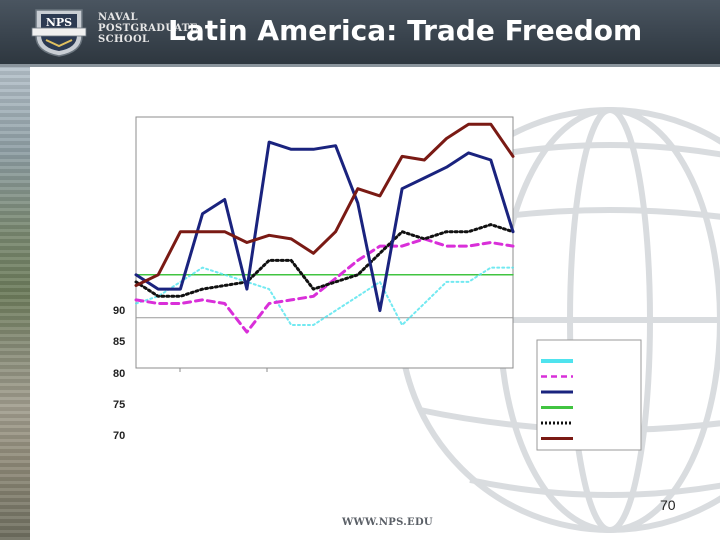 The width and height of the screenshot is (720, 540). I want to click on legend-box, so click(589, 395).